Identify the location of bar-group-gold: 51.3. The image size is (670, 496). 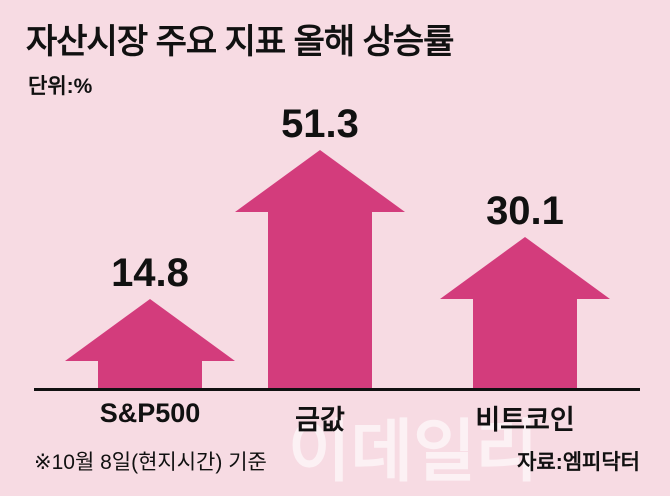
(320, 247).